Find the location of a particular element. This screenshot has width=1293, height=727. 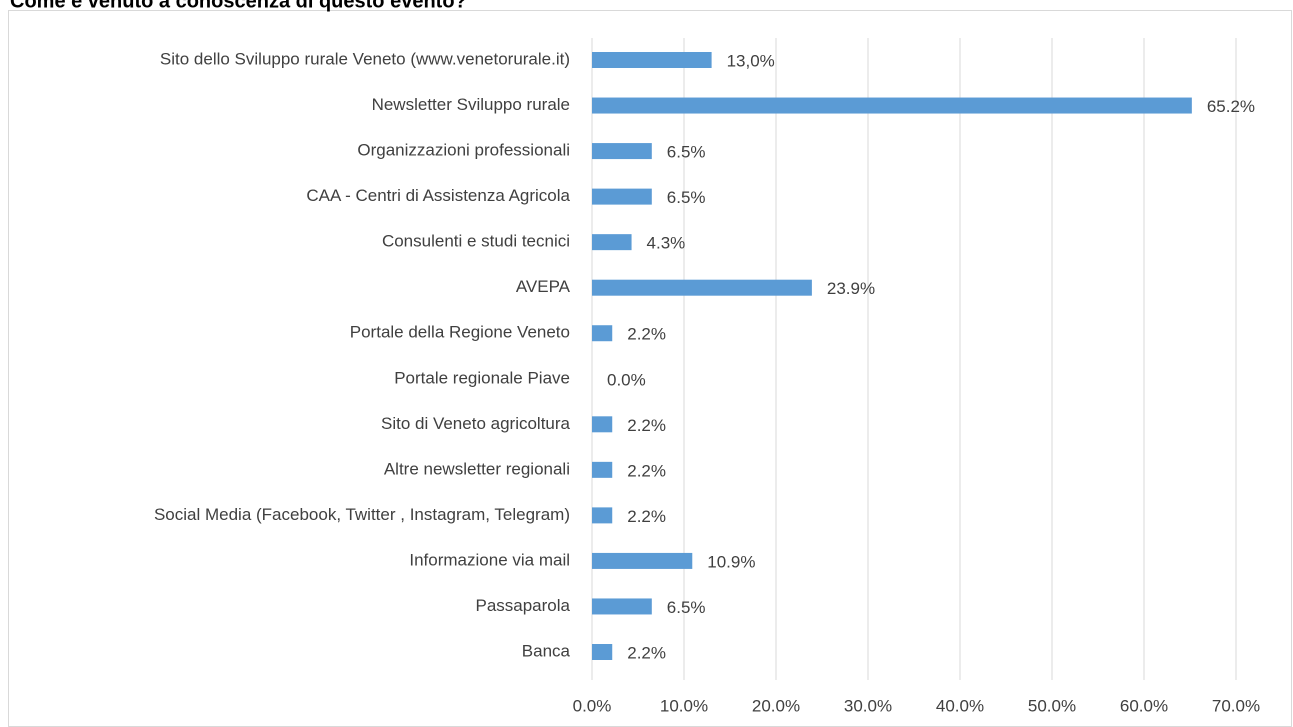

x-tick-label: 70.0% is located at coordinates (1236, 705).